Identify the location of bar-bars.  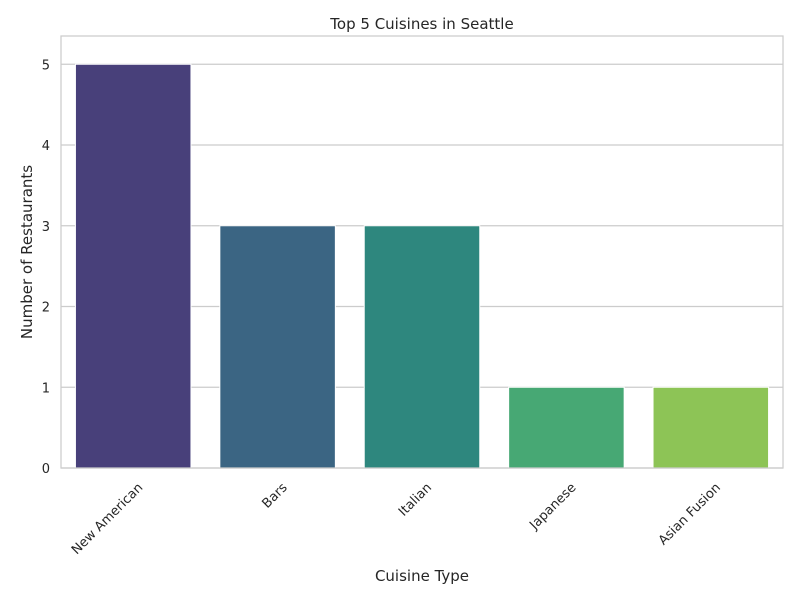
(277, 347).